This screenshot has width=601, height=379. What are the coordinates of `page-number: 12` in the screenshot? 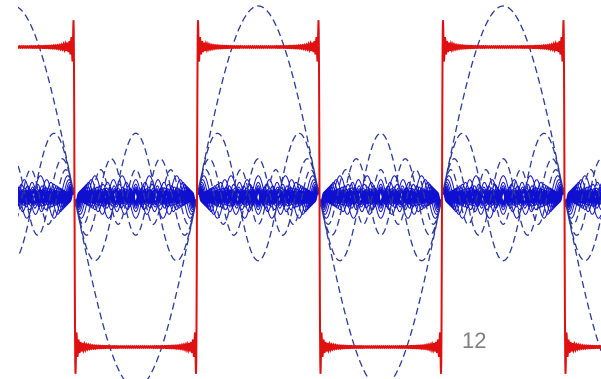 It's located at (474, 340).